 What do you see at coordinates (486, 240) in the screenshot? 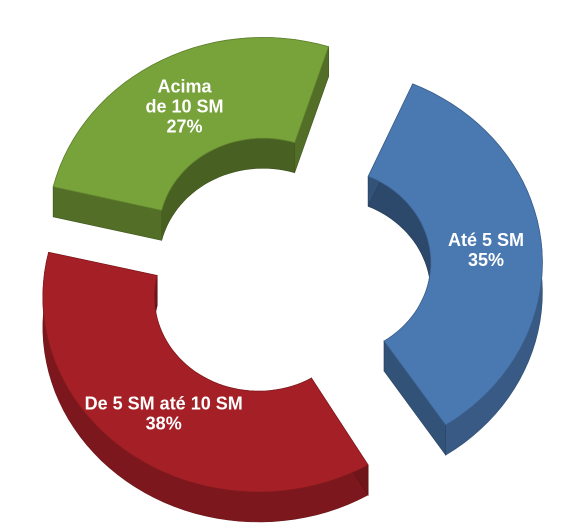
I see `data-label-line: Até 5 SM` at bounding box center [486, 240].